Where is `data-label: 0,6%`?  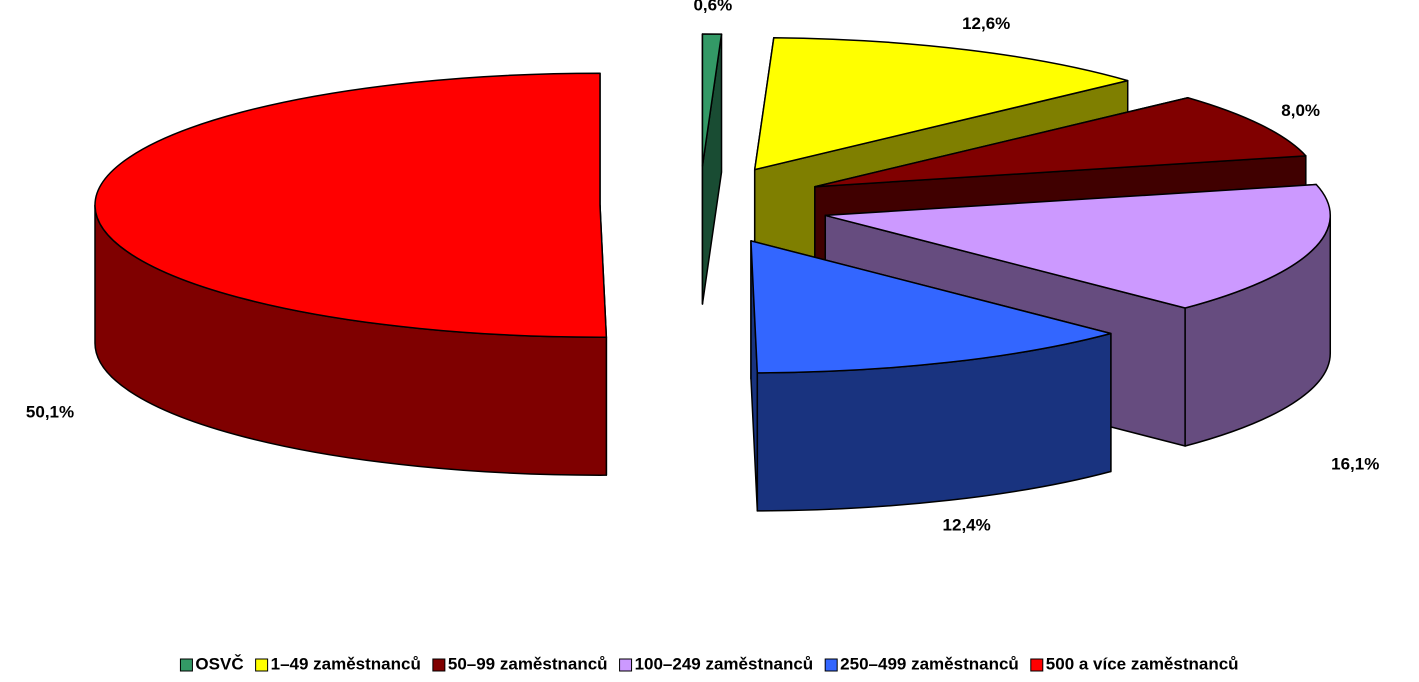
data-label: 0,6% is located at coordinates (712, 7).